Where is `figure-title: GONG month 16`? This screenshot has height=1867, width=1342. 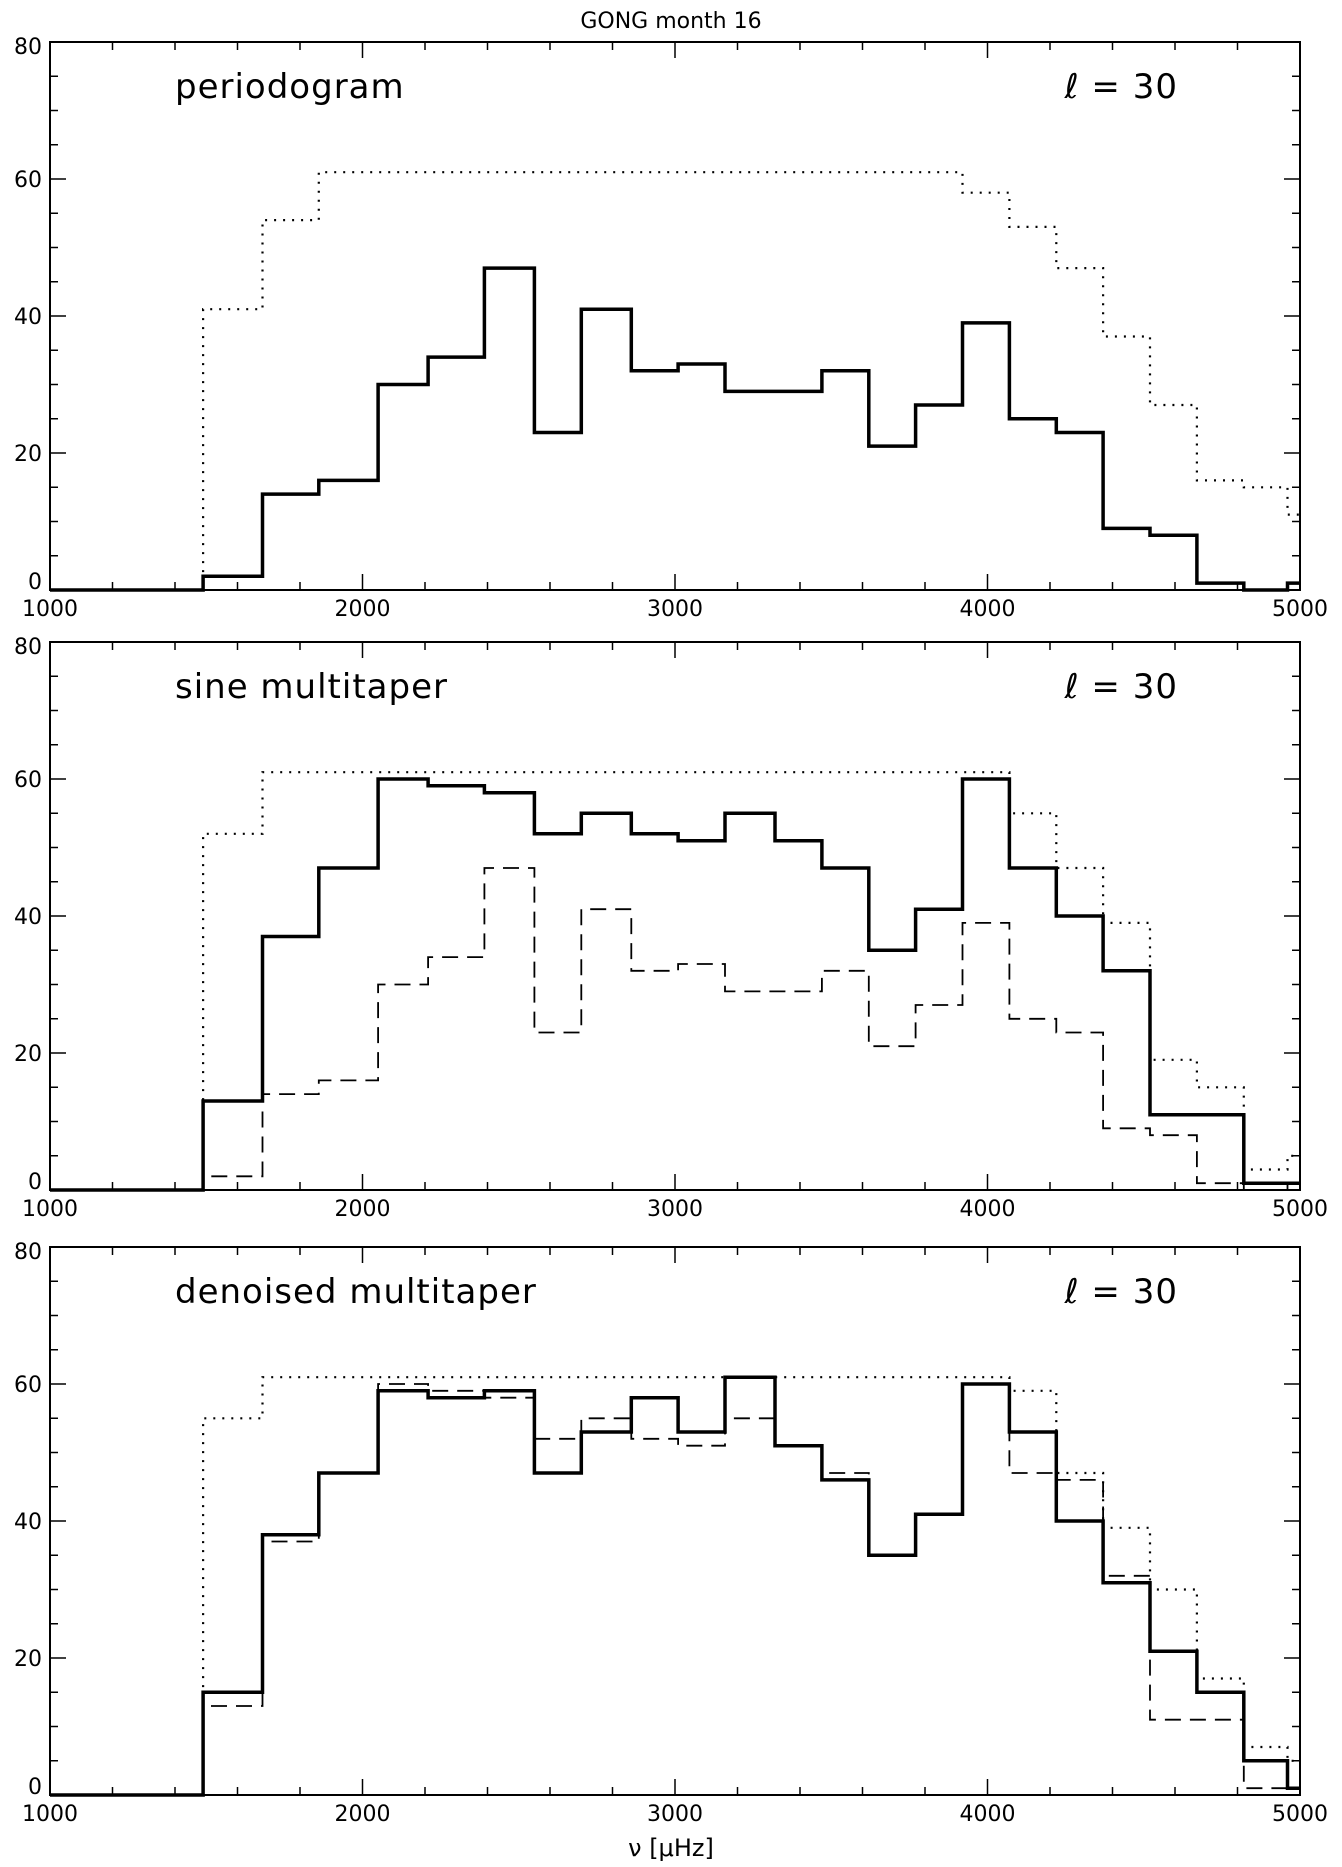 figure-title: GONG month 16 is located at coordinates (670, 21).